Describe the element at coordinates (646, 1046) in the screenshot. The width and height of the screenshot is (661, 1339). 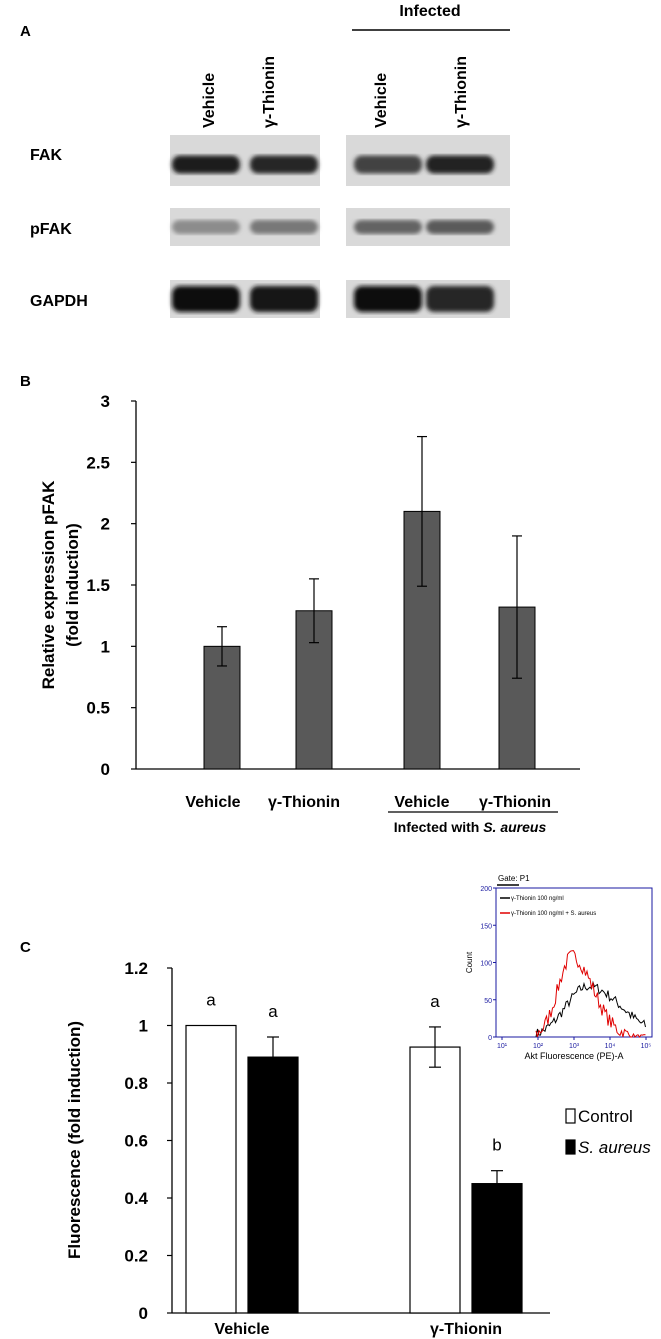
I see `inset-x-tick-label: 10⁵` at that location.